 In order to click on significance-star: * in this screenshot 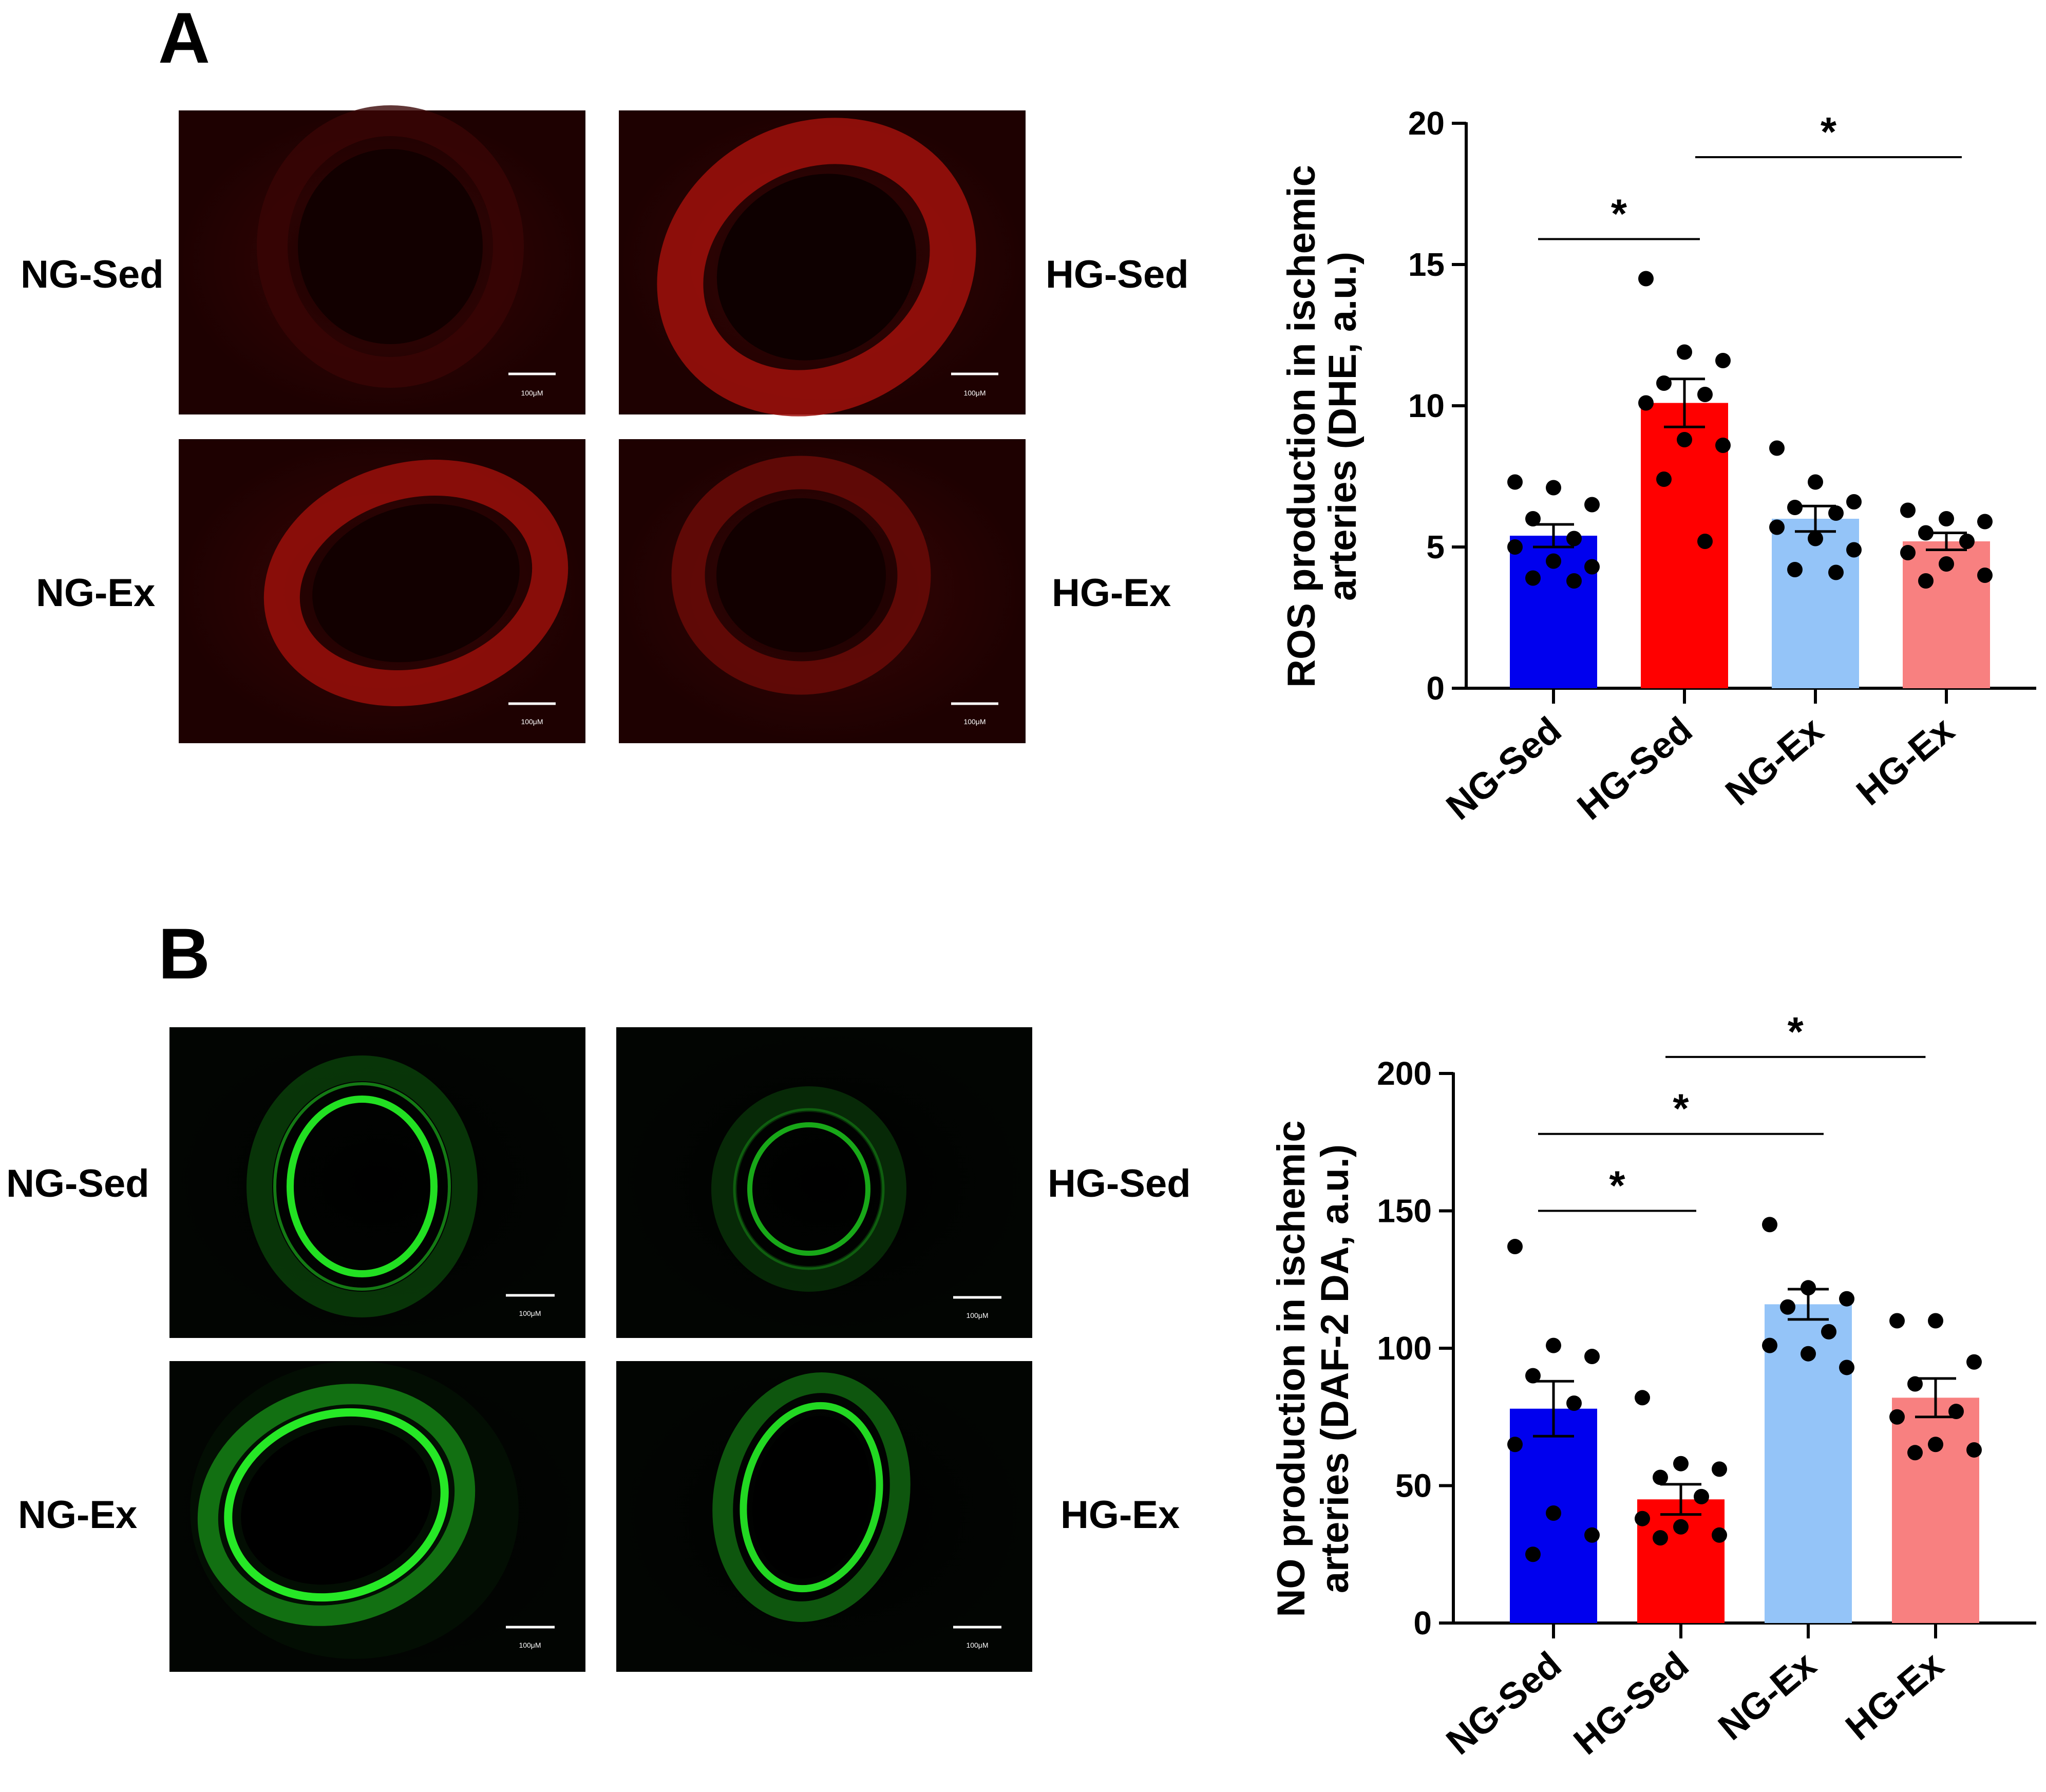, I will do `click(1829, 132)`.